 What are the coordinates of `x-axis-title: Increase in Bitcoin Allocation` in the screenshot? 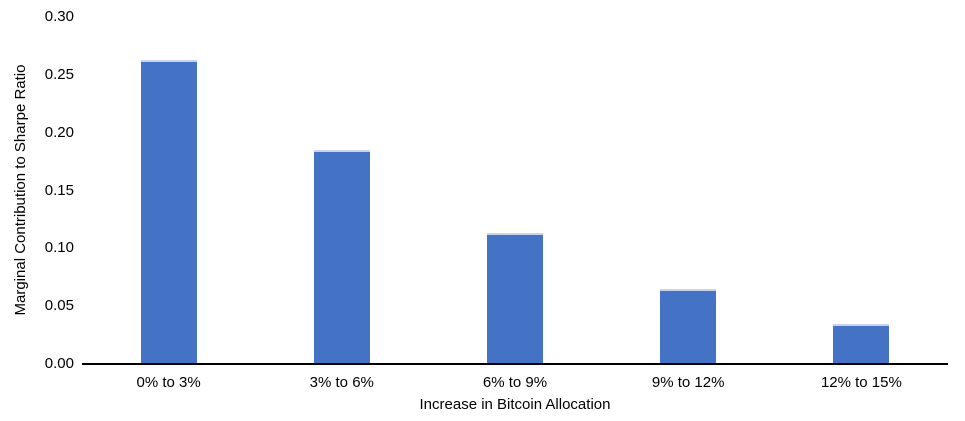 It's located at (515, 404).